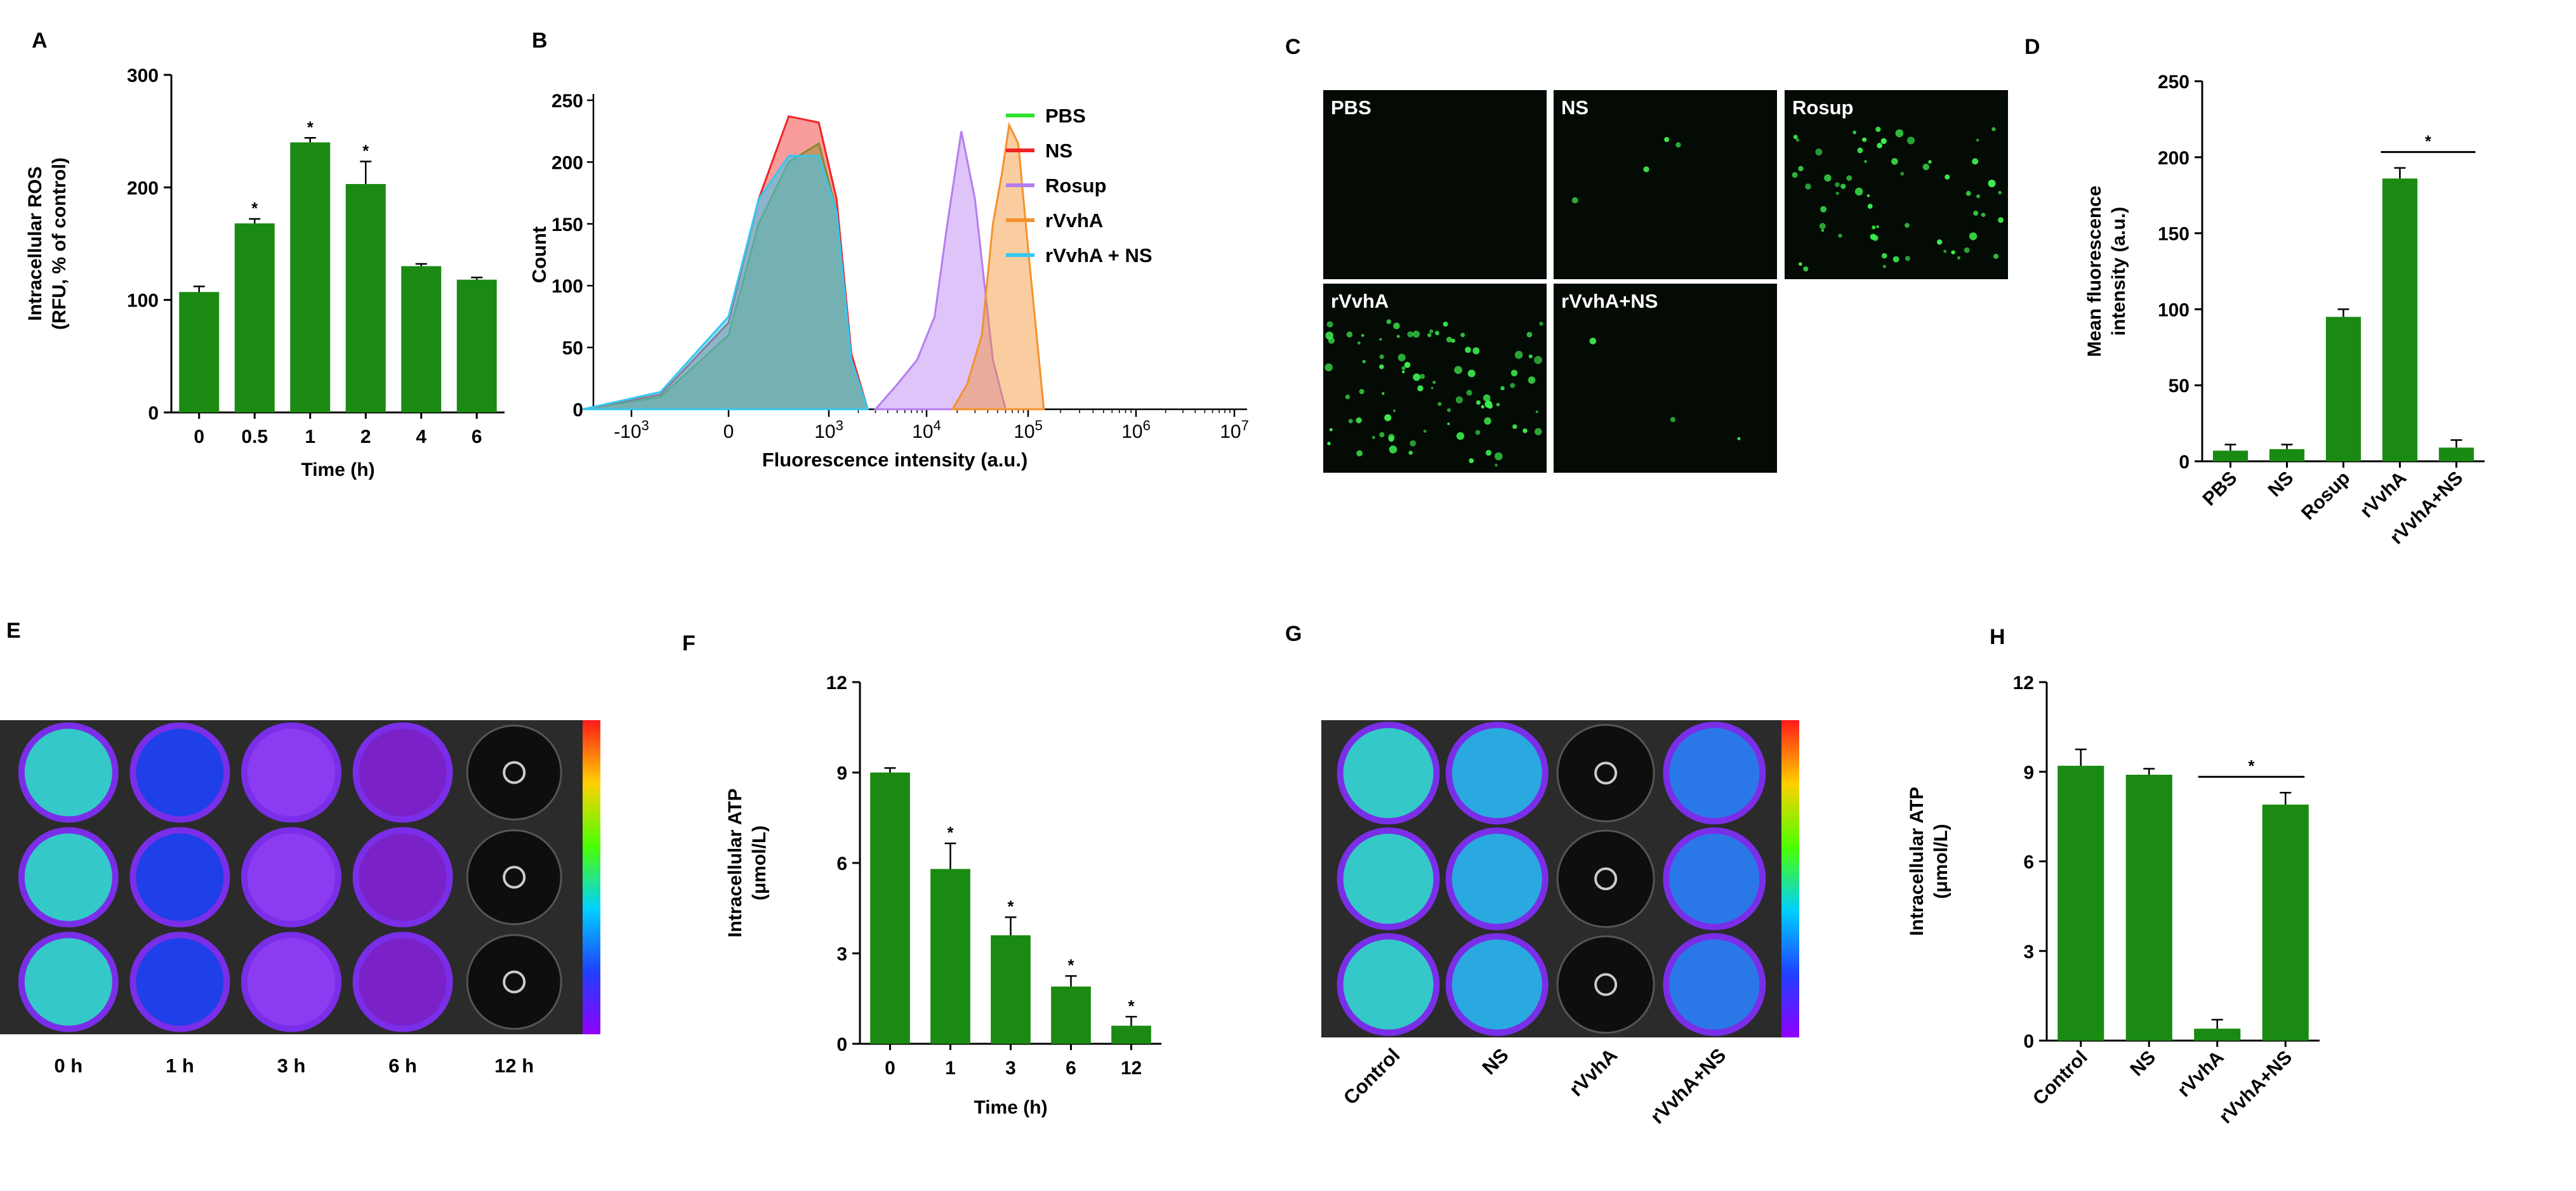  What do you see at coordinates (2326, 496) in the screenshot?
I see `x-tick-label: Rosup` at bounding box center [2326, 496].